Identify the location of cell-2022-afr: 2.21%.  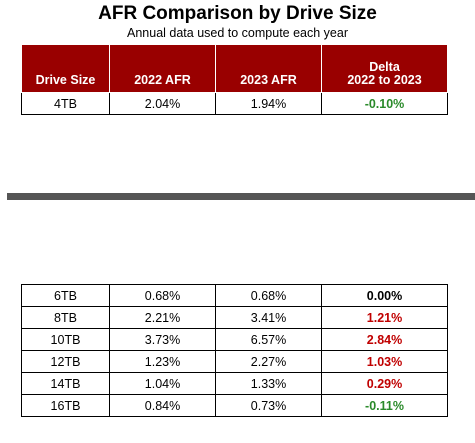
(162, 317).